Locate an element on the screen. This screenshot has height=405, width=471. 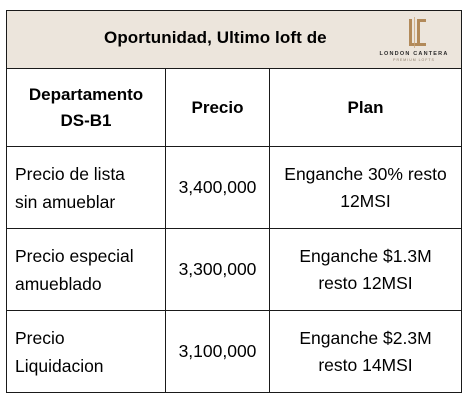
row-label-line2: Liquidacion is located at coordinates (59, 365).